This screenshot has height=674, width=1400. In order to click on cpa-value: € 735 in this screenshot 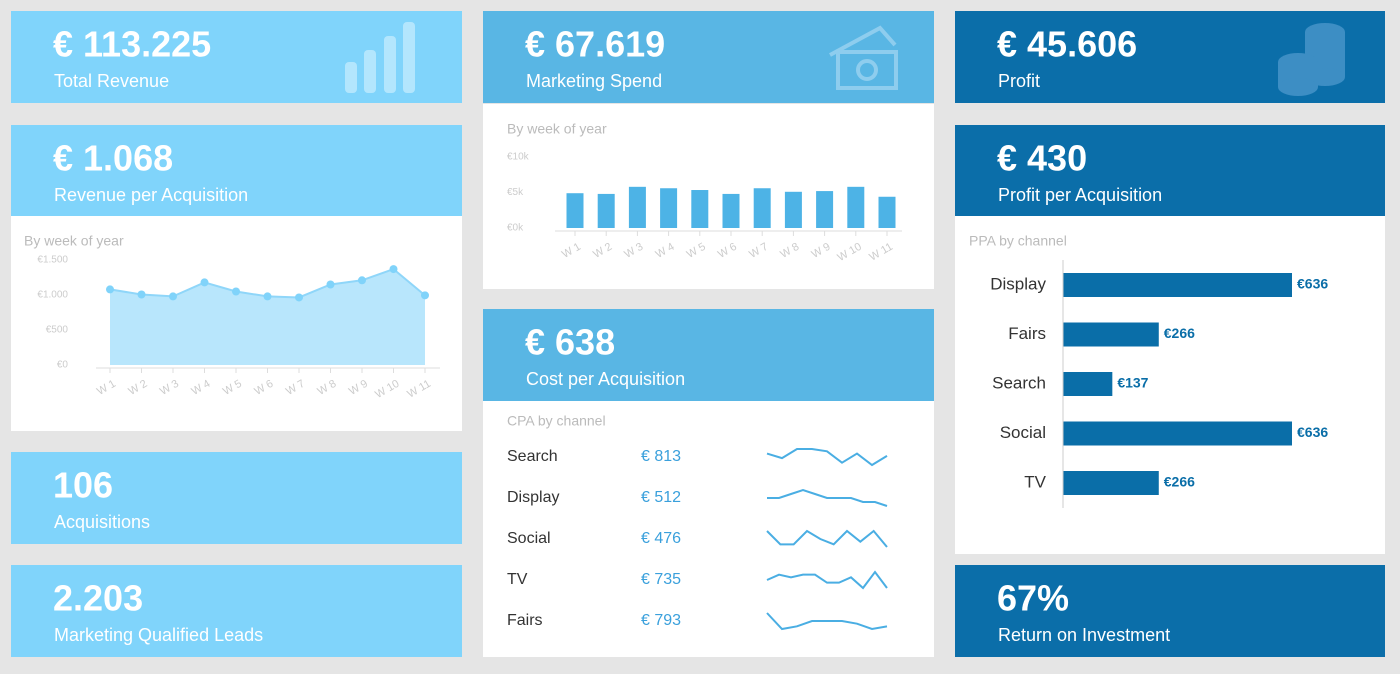, I will do `click(661, 579)`.